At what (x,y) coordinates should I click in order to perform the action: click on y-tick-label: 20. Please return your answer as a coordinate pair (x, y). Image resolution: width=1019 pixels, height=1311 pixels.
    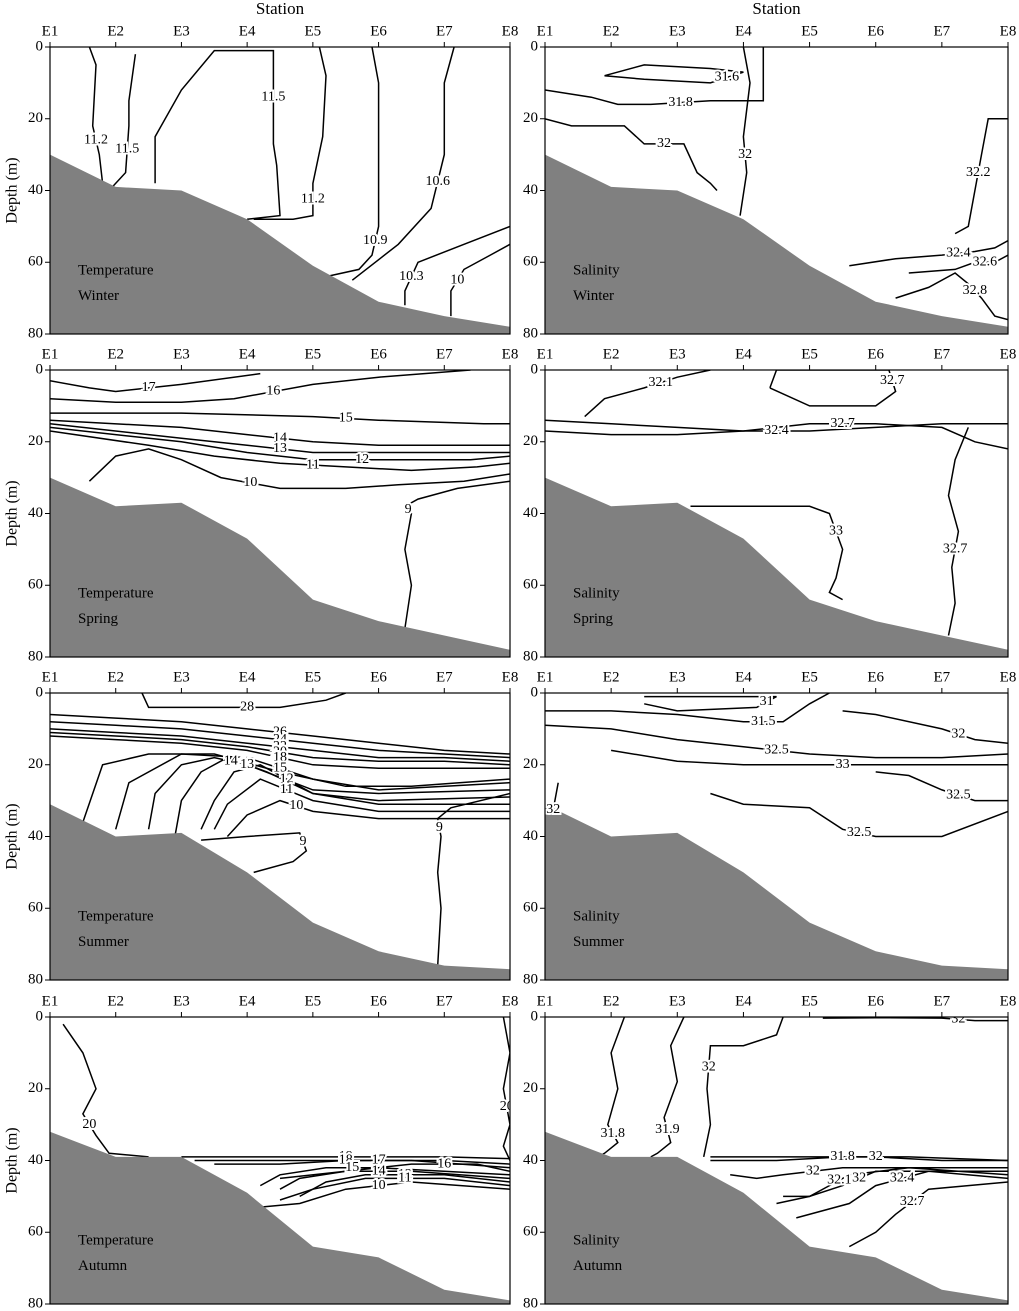
    Looking at the image, I should click on (35, 764).